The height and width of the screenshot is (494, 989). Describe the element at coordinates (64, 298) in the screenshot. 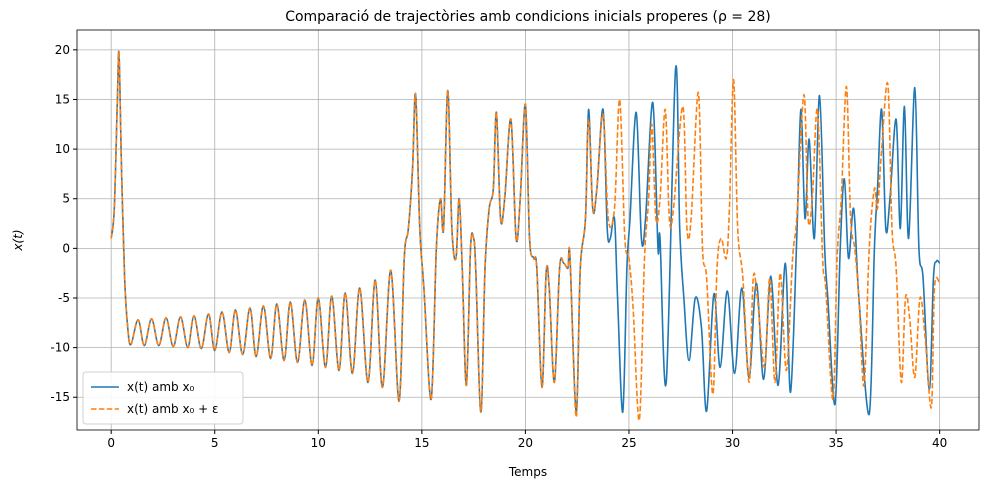

I see `y-tick-label: -5` at that location.